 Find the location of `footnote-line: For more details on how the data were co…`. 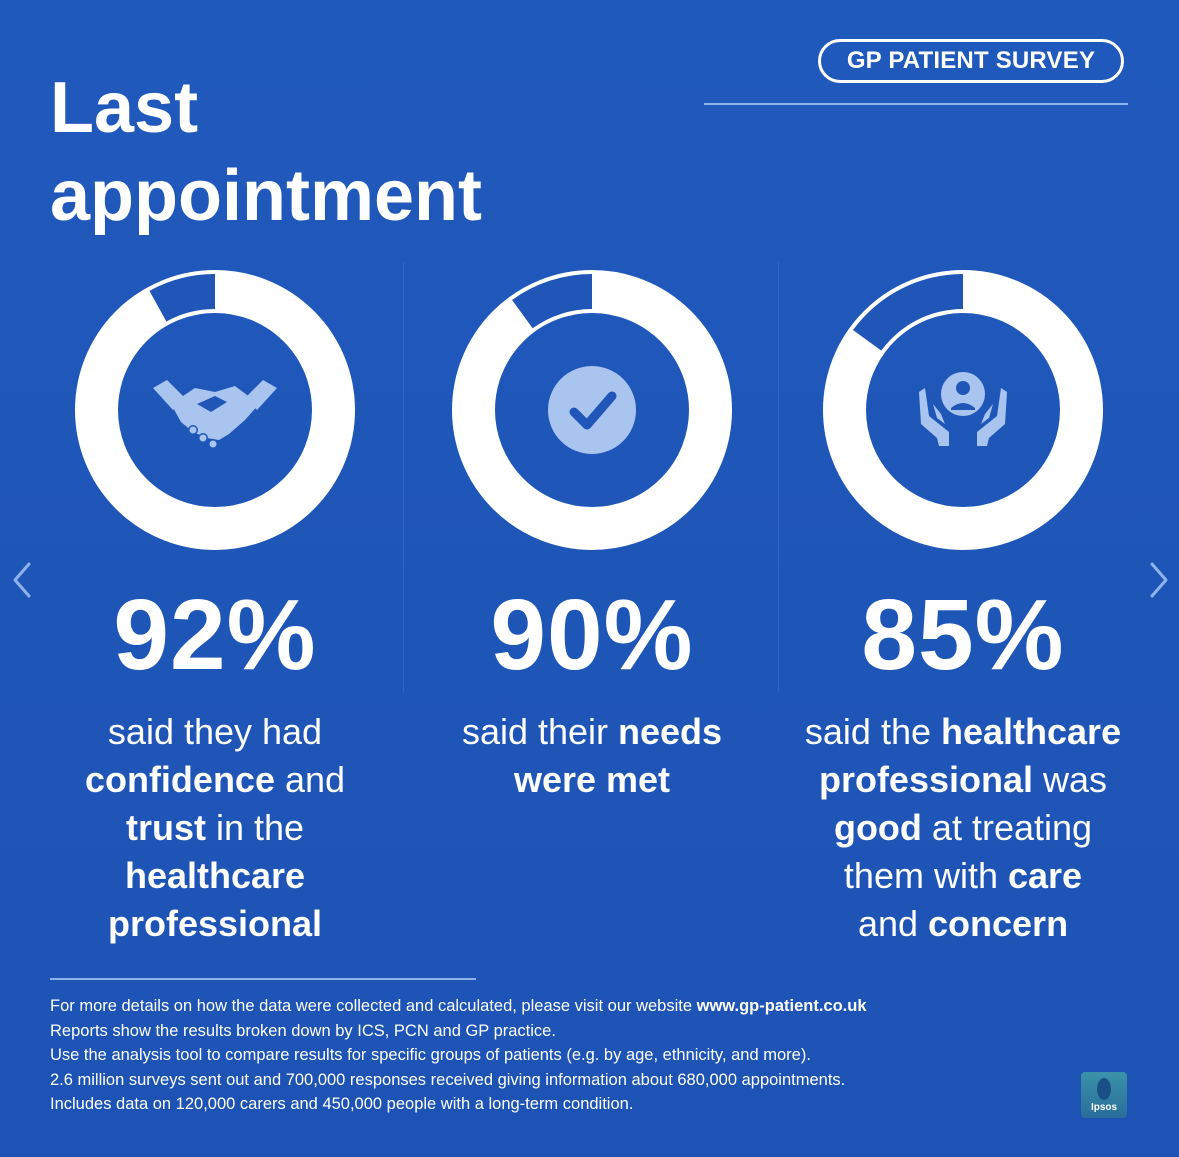

footnote-line: For more details on how the data were co… is located at coordinates (458, 1006).